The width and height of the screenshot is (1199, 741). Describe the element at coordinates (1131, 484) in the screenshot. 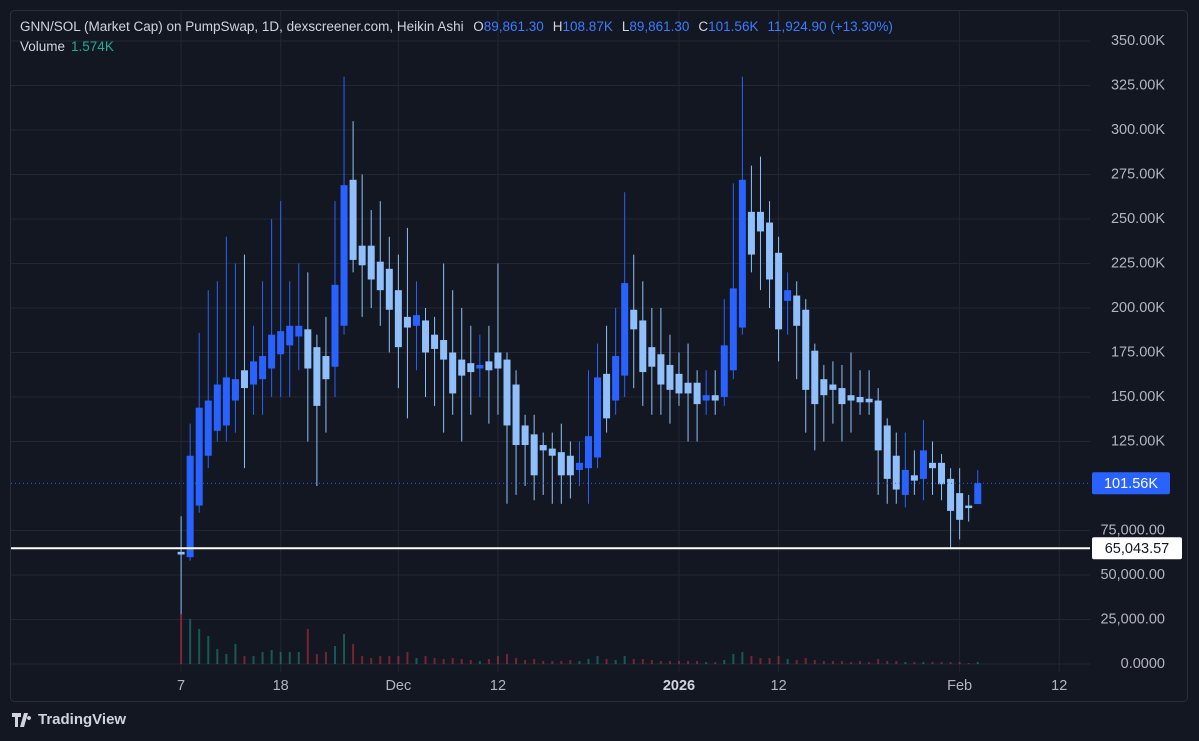

I see `last-price-label: 101.56K` at that location.